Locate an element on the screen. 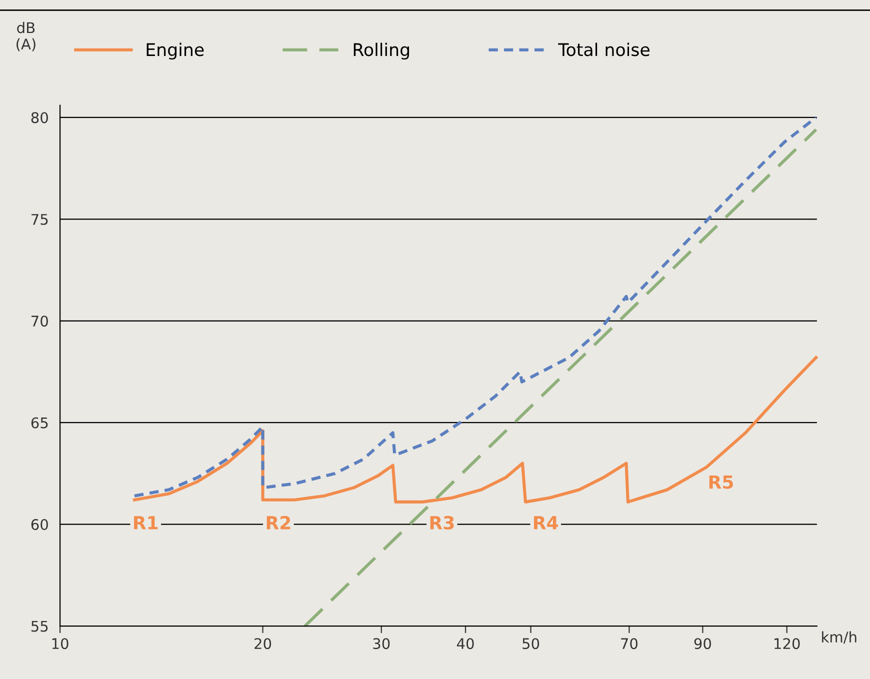 This screenshot has width=870, height=679. x-tick-label: 50 is located at coordinates (531, 644).